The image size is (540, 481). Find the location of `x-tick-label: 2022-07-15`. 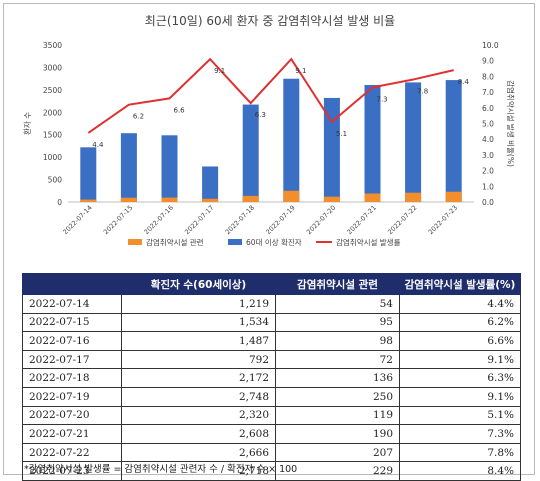

x-tick-label: 2022-07-15 is located at coordinates (118, 220).